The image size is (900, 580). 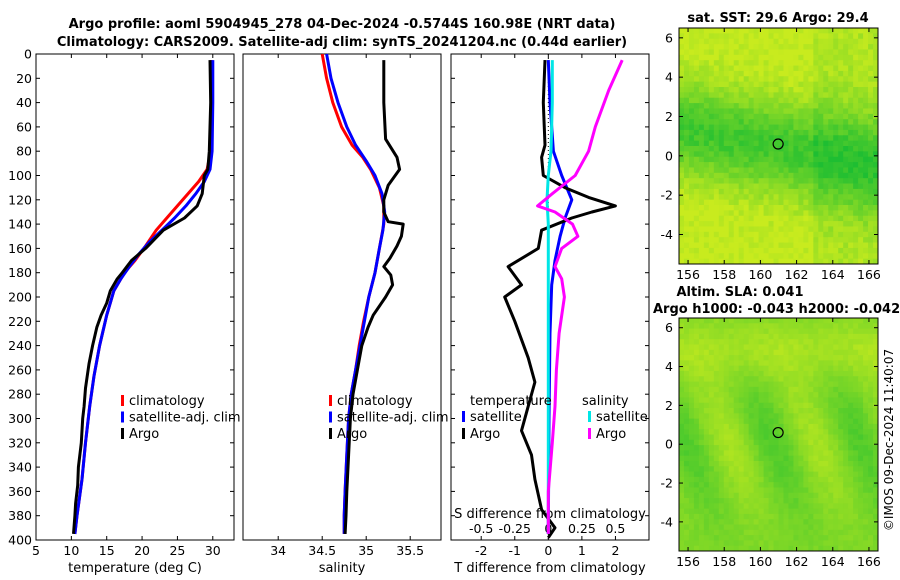 I want to click on y-tick-label: 360, so click(x=20, y=491).